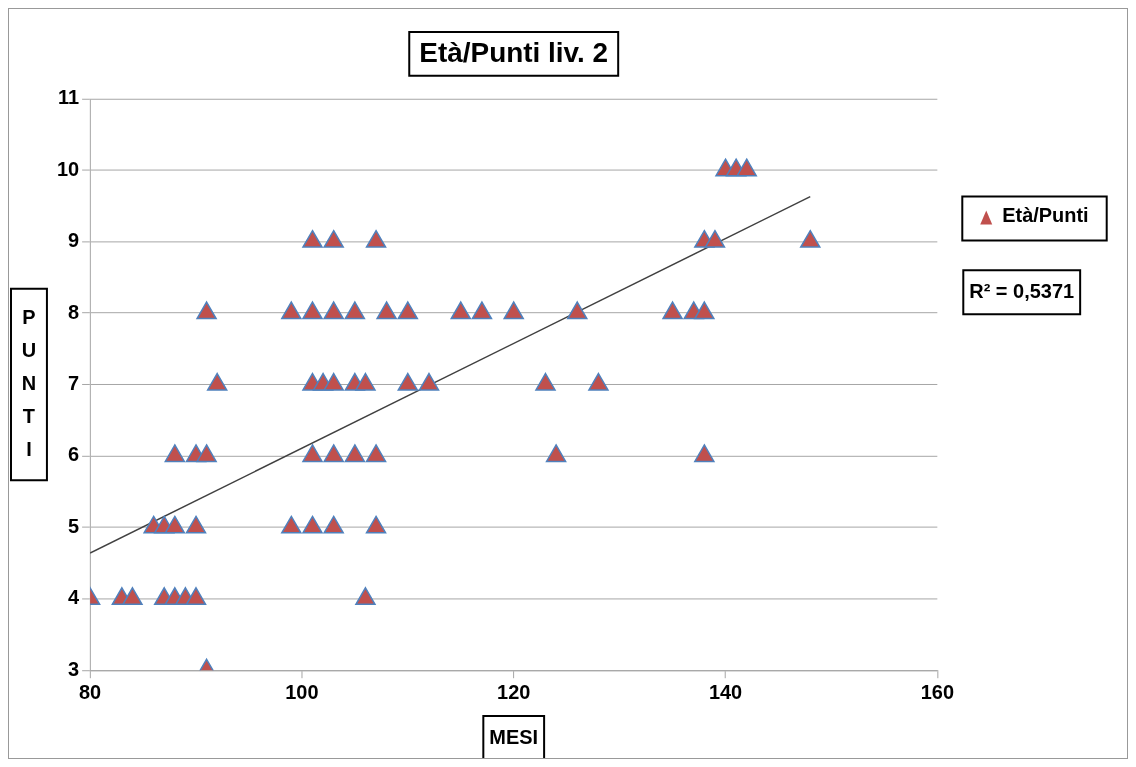  Describe the element at coordinates (514, 52) in the screenshot. I see `chart-title: Età/Punti liv. 2` at that location.